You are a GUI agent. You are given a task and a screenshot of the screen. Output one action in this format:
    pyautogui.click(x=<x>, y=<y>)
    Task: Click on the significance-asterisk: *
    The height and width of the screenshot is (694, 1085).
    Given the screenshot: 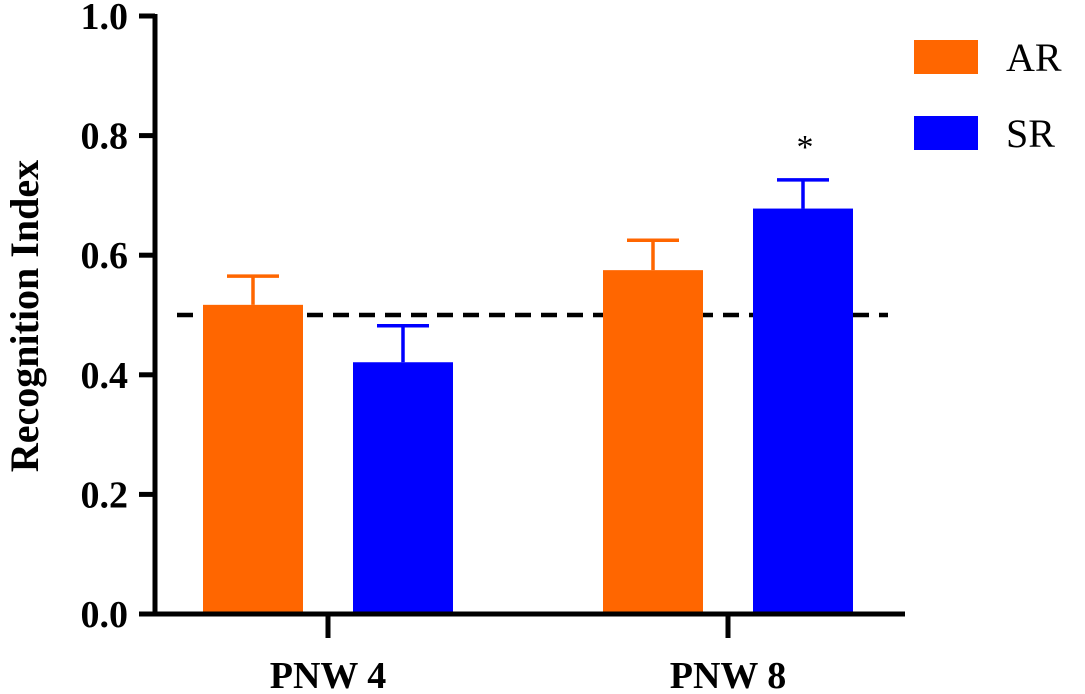 What is the action you would take?
    pyautogui.click(x=805, y=147)
    